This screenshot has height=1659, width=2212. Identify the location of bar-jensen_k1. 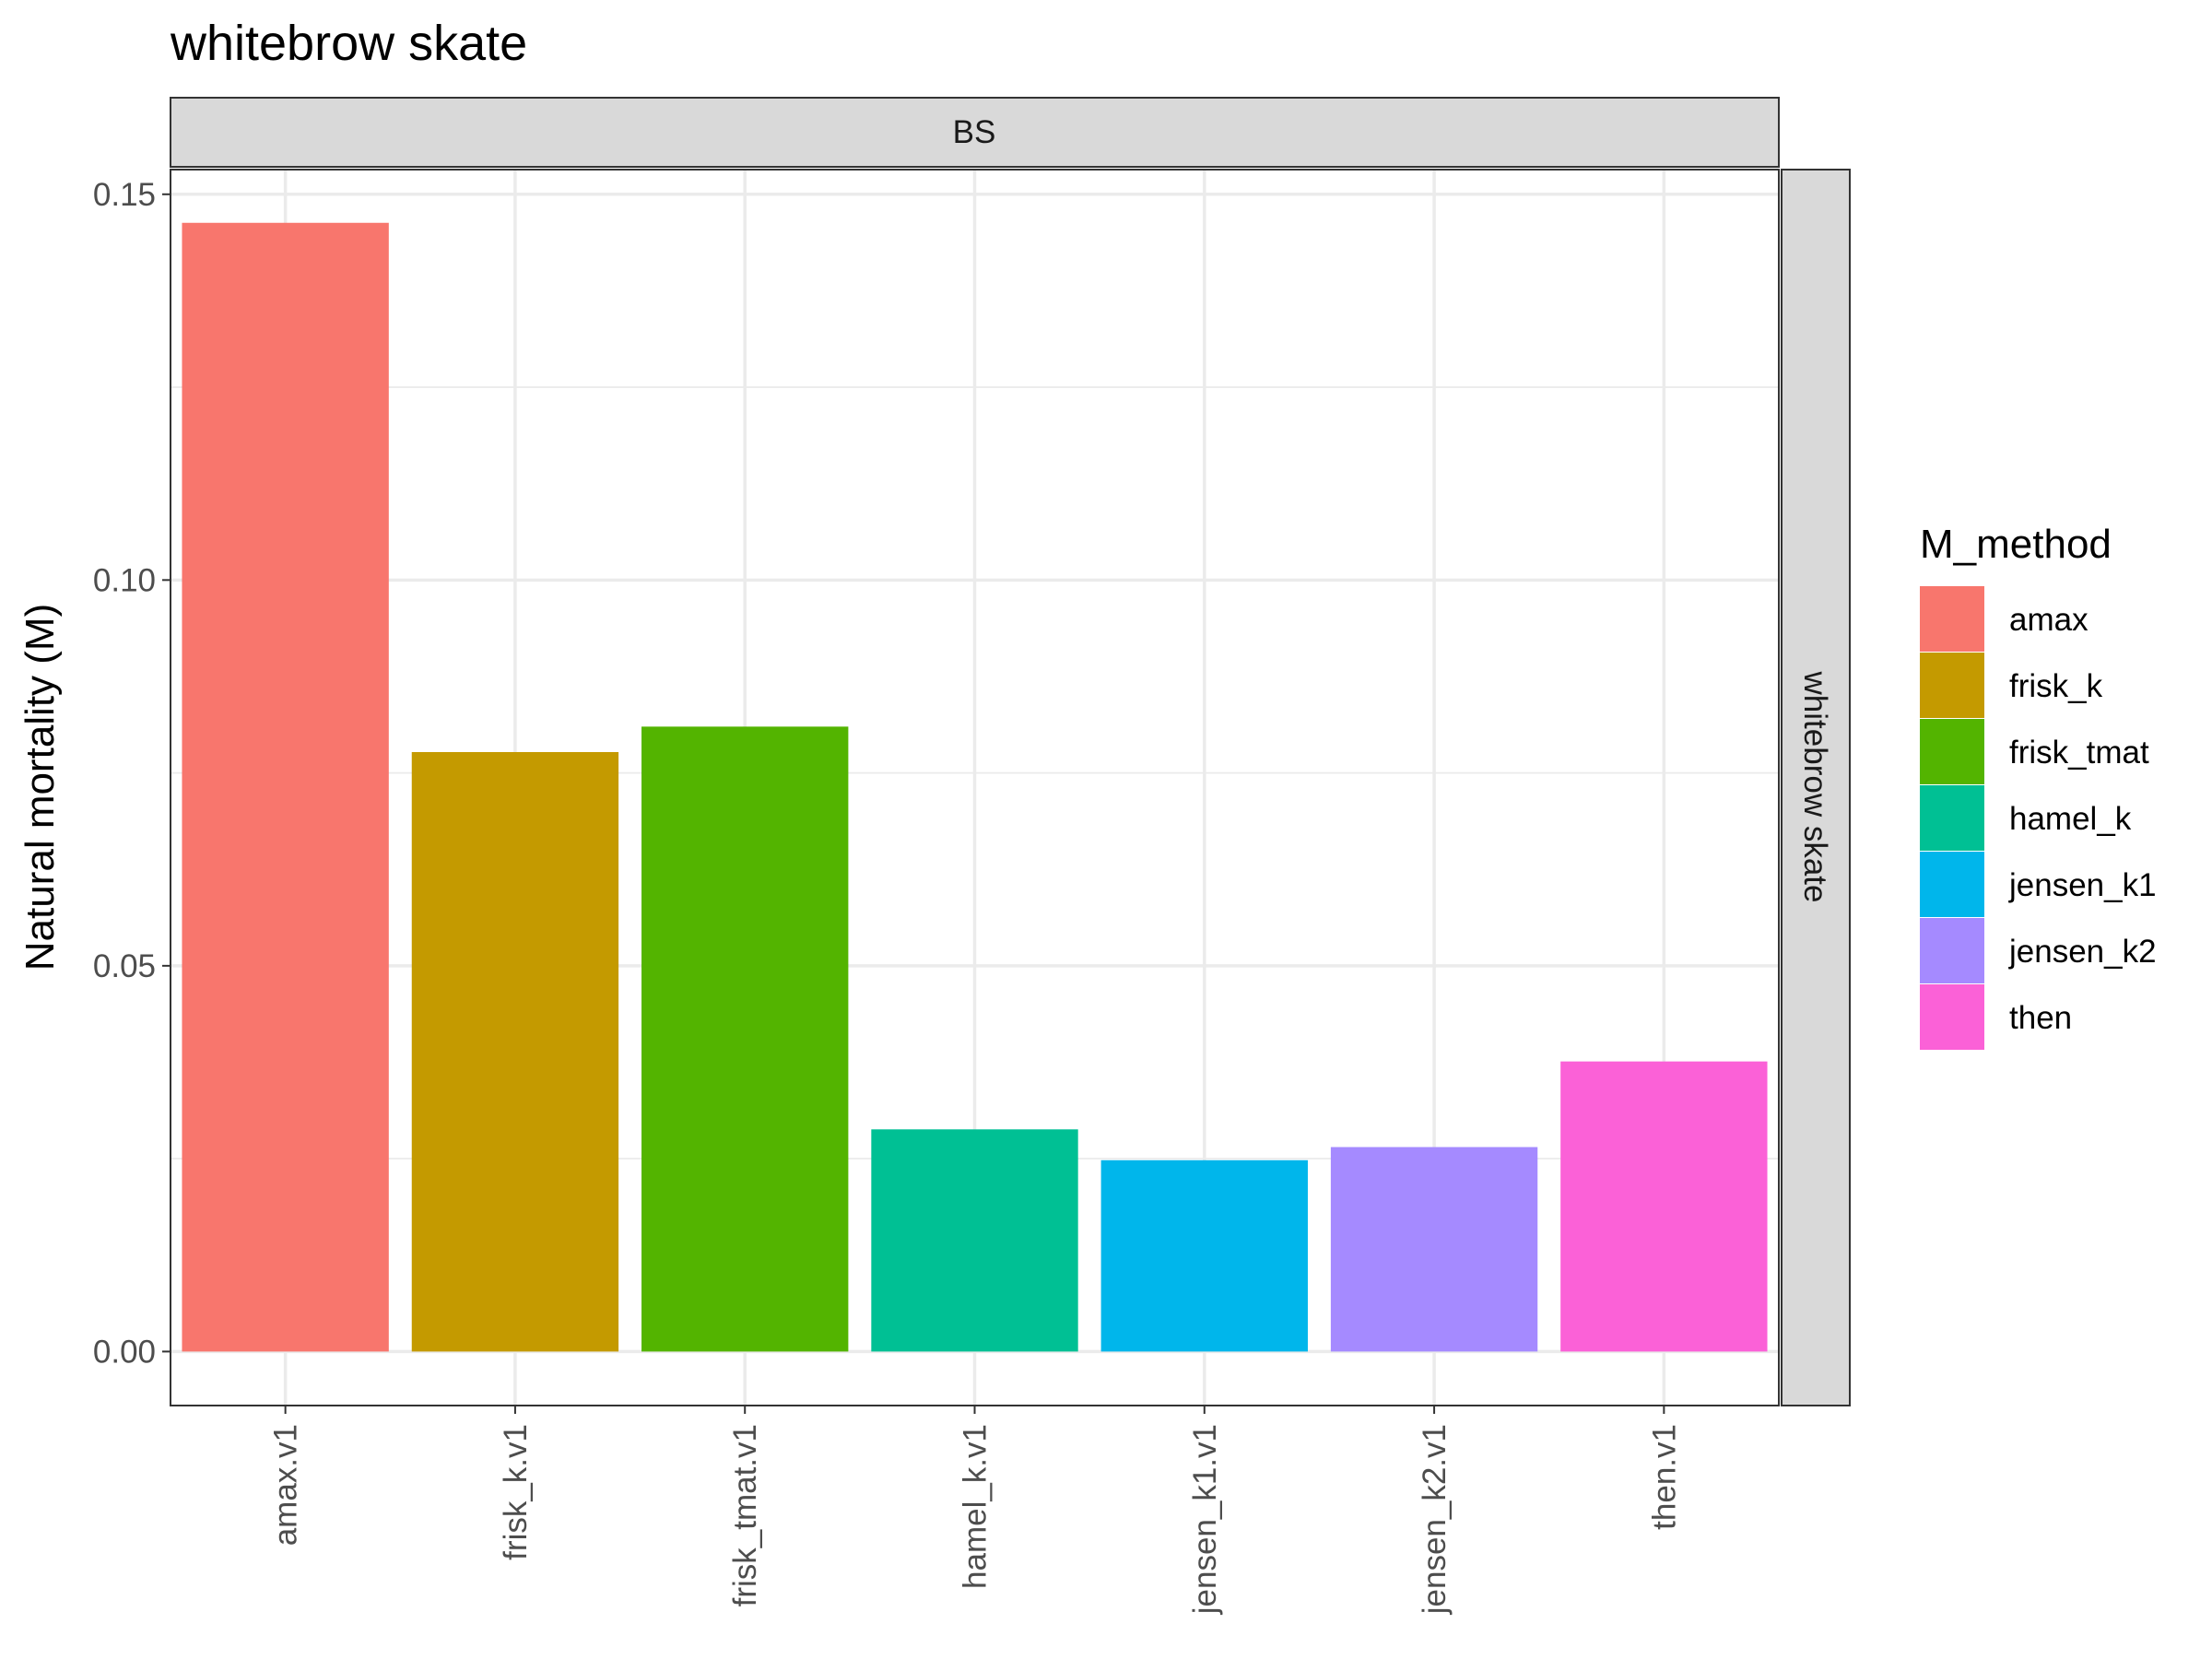
(1204, 1255).